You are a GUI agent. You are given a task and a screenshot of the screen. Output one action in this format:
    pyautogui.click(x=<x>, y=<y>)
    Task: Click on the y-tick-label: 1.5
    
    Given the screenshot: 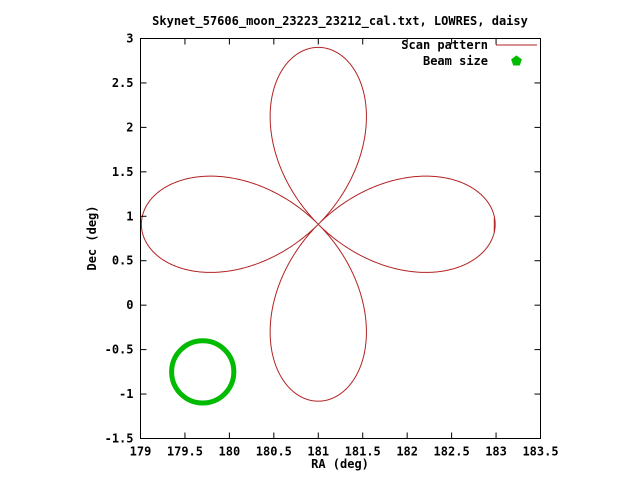 What is the action you would take?
    pyautogui.click(x=123, y=172)
    